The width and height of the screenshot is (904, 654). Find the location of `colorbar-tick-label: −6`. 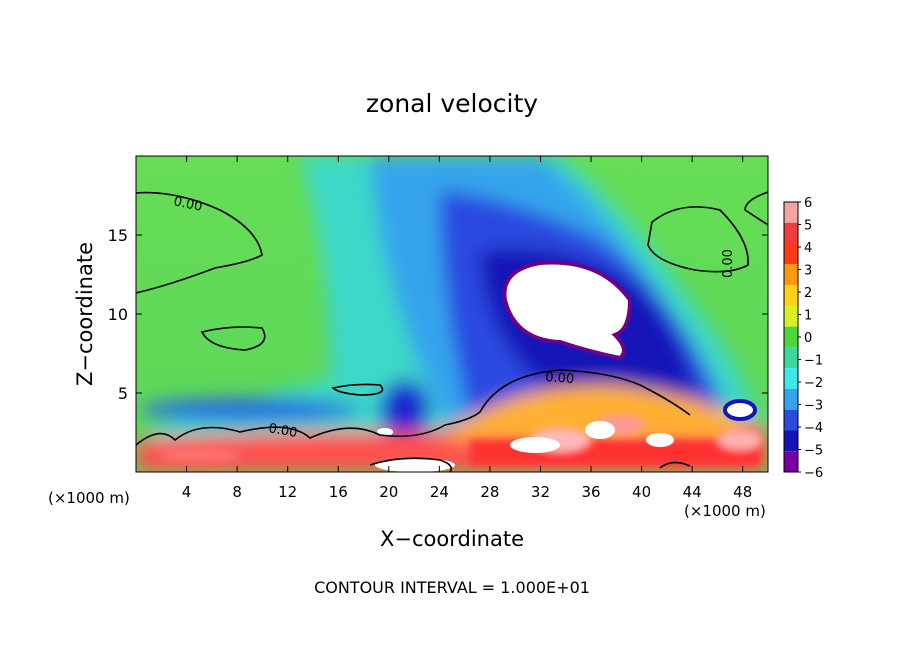

colorbar-tick-label: −6 is located at coordinates (813, 473).